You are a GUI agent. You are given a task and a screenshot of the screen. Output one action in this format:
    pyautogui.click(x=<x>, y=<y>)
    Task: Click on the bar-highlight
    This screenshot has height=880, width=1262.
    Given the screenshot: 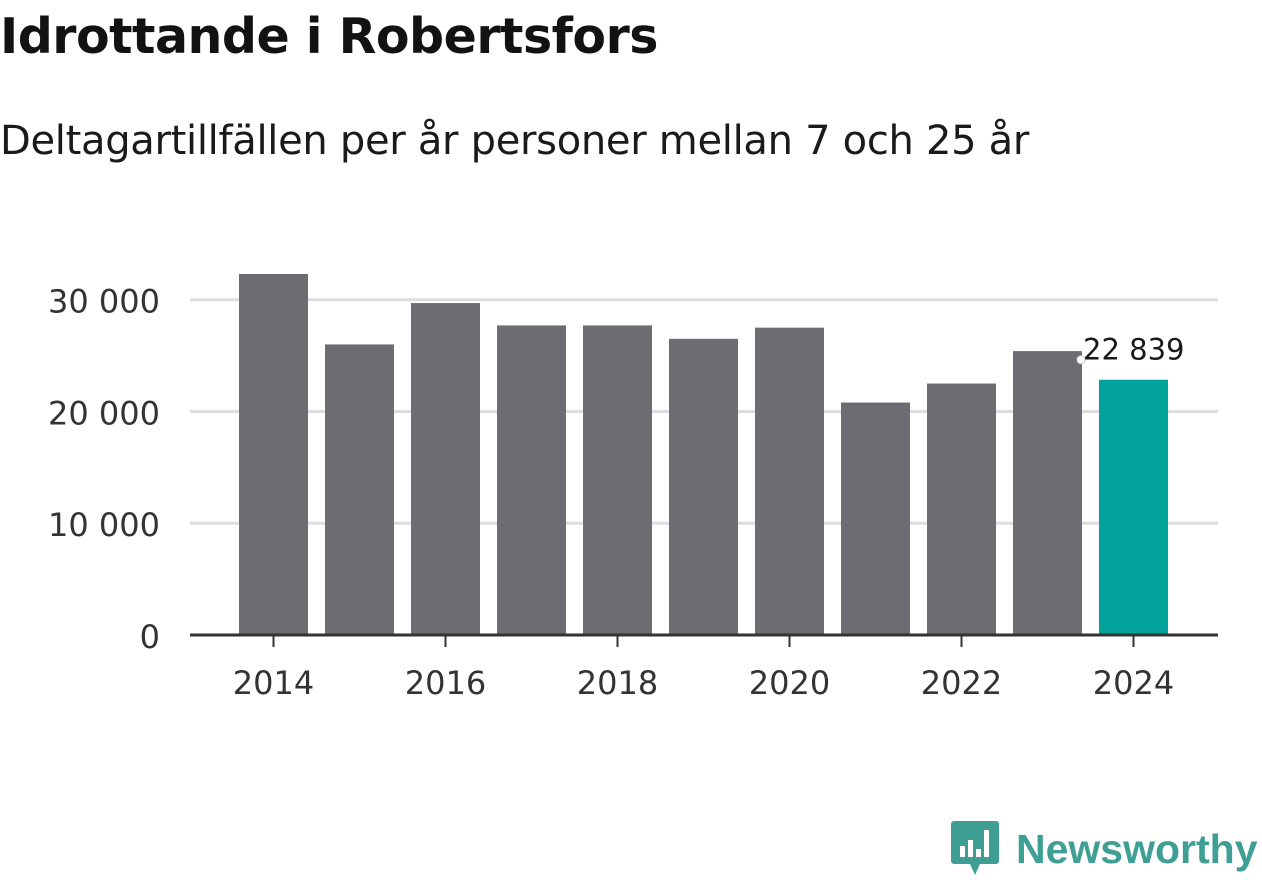 What is the action you would take?
    pyautogui.click(x=1133, y=507)
    